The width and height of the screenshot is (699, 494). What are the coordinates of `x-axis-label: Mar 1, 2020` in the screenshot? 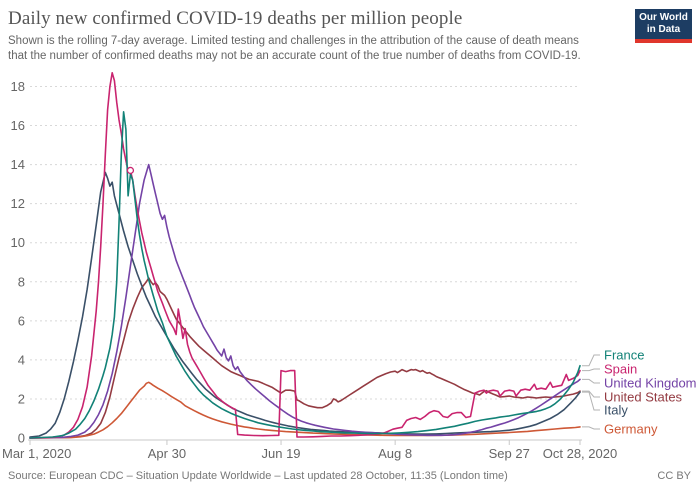 It's located at (36, 453).